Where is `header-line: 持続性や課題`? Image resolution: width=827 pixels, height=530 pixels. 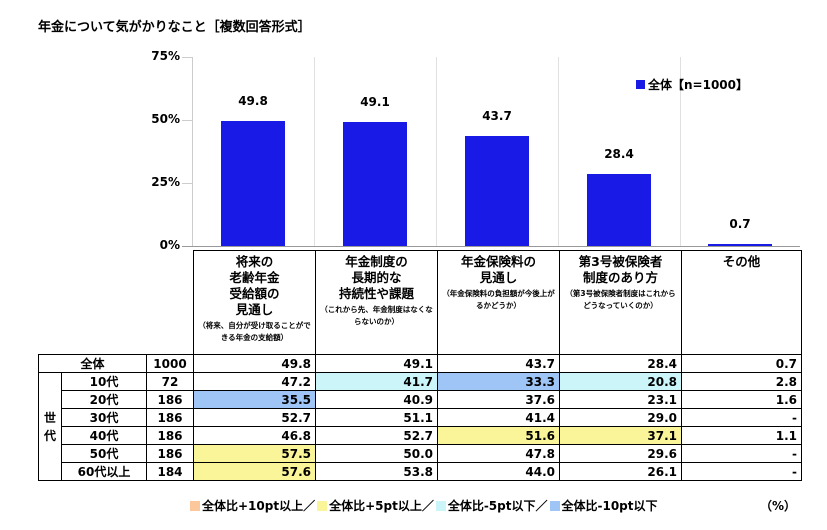
header-line: 持続性や課題 is located at coordinates (376, 293).